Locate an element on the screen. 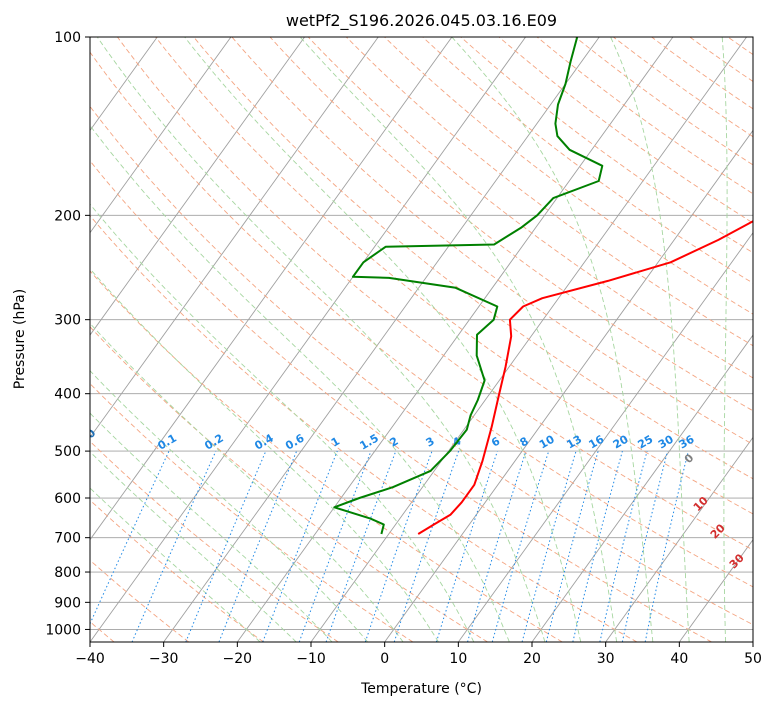 This screenshot has width=775, height=708. y-tick-label: 700 is located at coordinates (67, 539).